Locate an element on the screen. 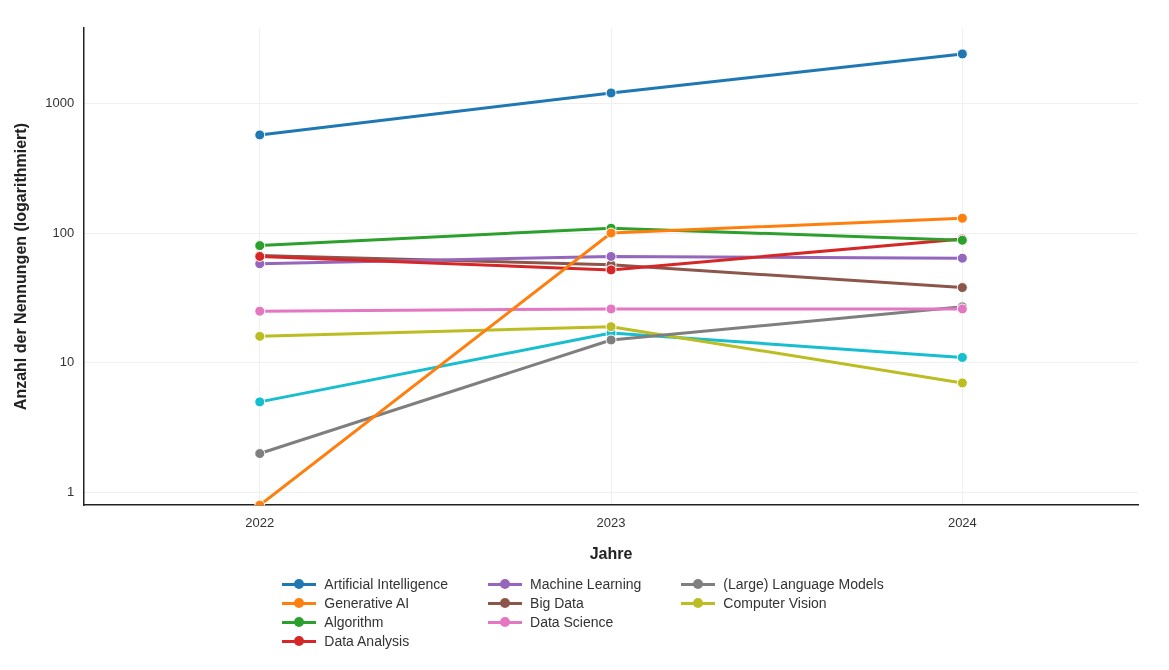  legend-label: Generative AI is located at coordinates (367, 603).